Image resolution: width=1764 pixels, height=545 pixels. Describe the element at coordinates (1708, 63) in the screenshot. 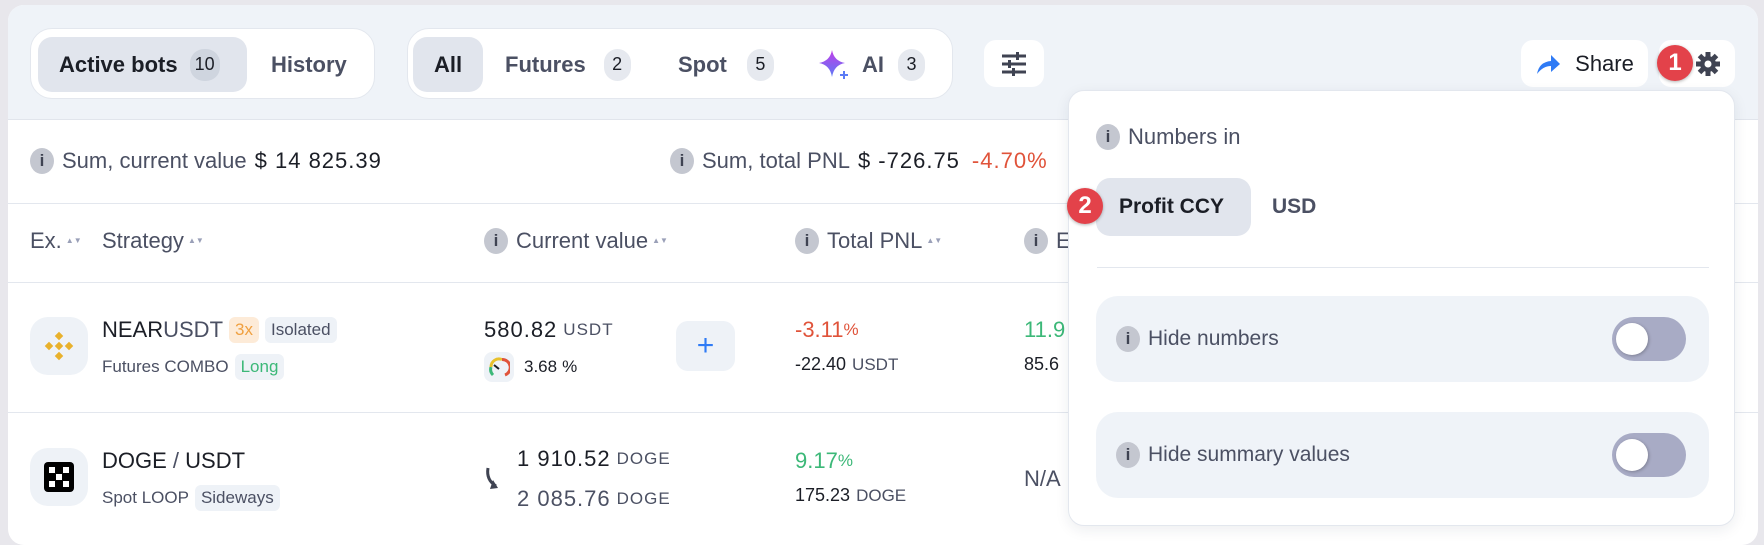

I see `gear-icon` at that location.